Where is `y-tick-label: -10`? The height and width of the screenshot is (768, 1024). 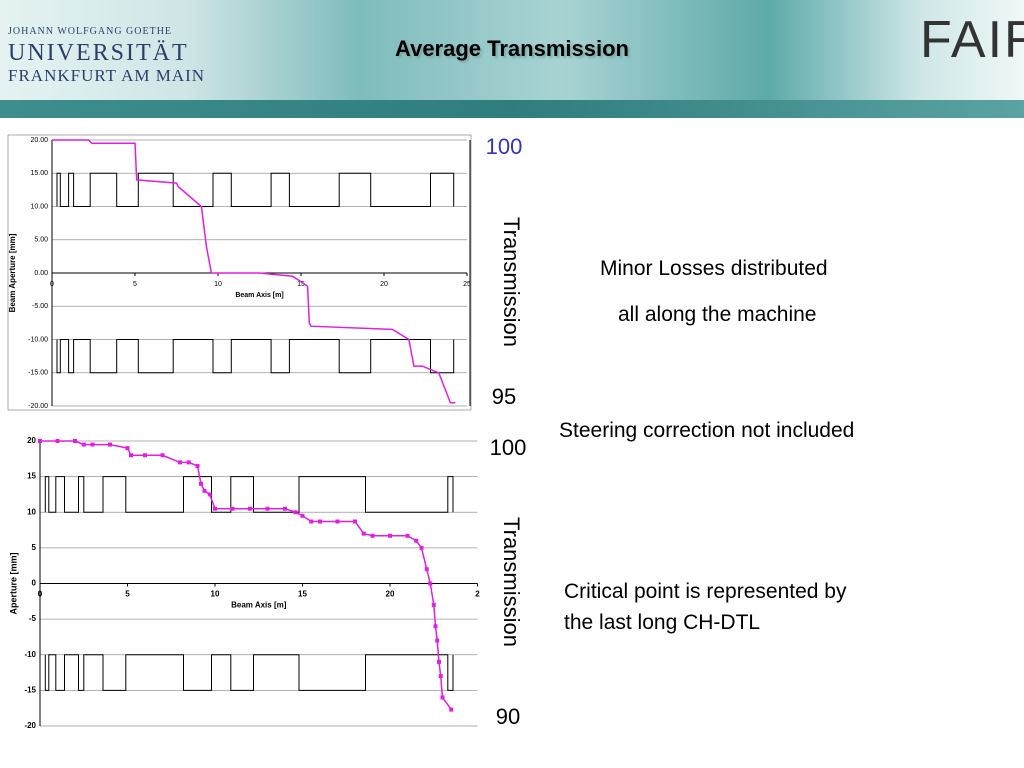 y-tick-label: -10 is located at coordinates (30, 654).